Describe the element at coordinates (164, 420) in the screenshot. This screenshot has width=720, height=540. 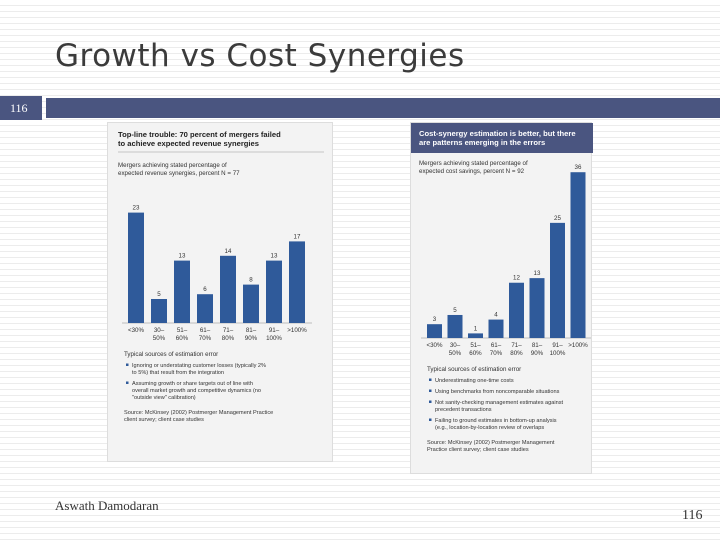
I see `source-text: client survey; client case studies` at that location.